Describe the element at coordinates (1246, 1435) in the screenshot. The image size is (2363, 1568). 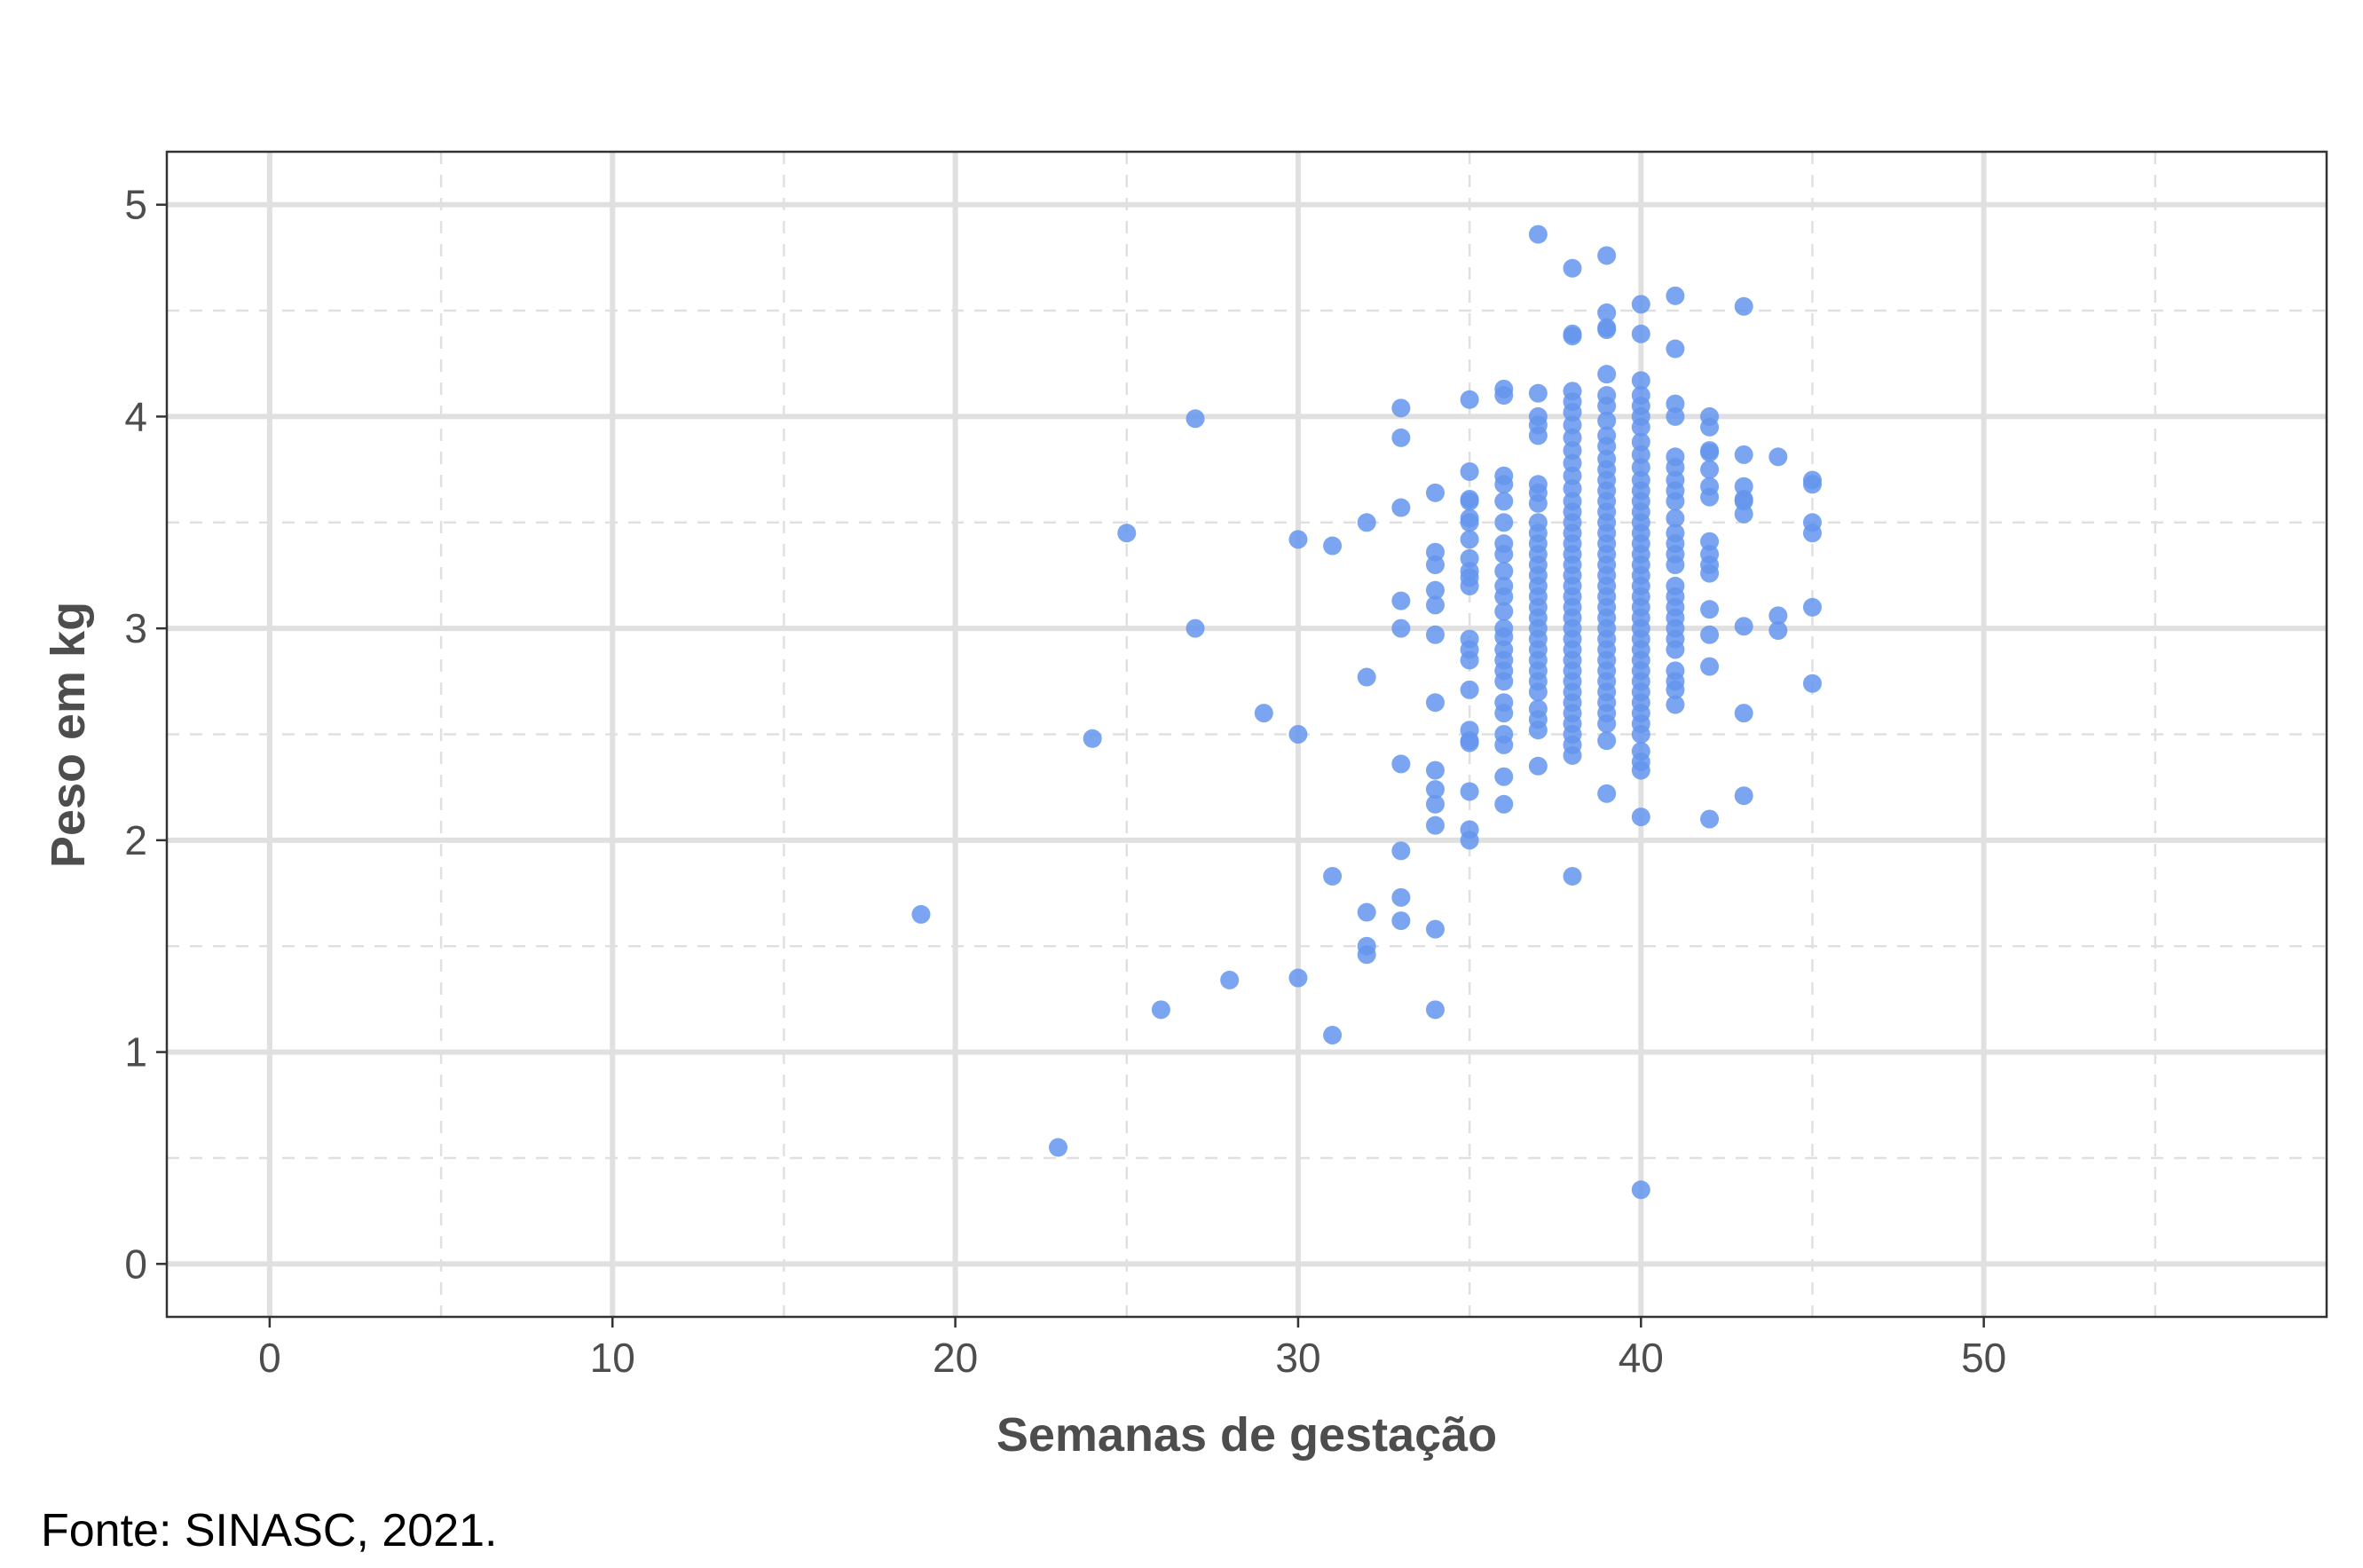
I see `x-axis-title: Semanas de gestação` at that location.